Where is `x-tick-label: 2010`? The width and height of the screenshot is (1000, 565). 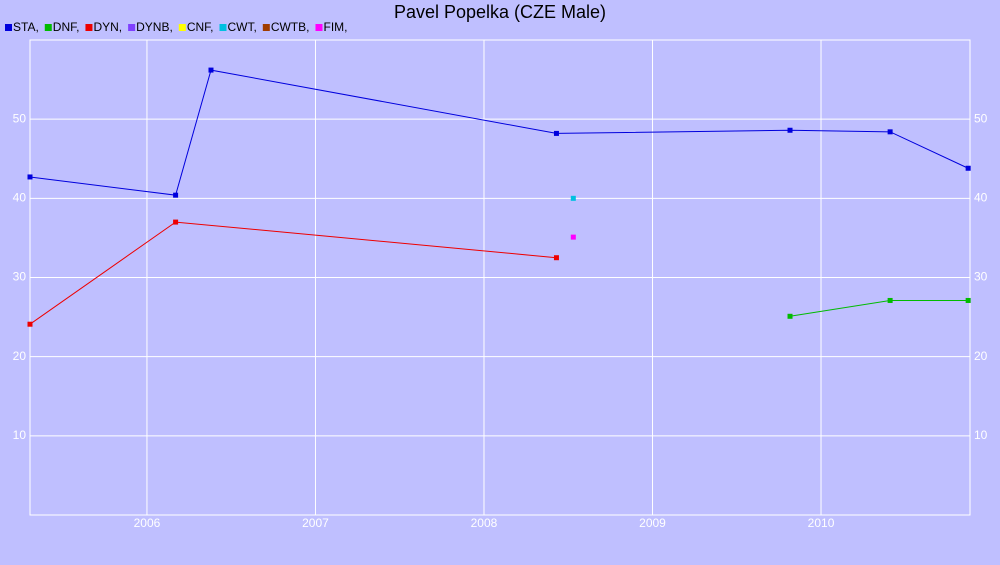
x-tick-label: 2010 is located at coordinates (821, 523).